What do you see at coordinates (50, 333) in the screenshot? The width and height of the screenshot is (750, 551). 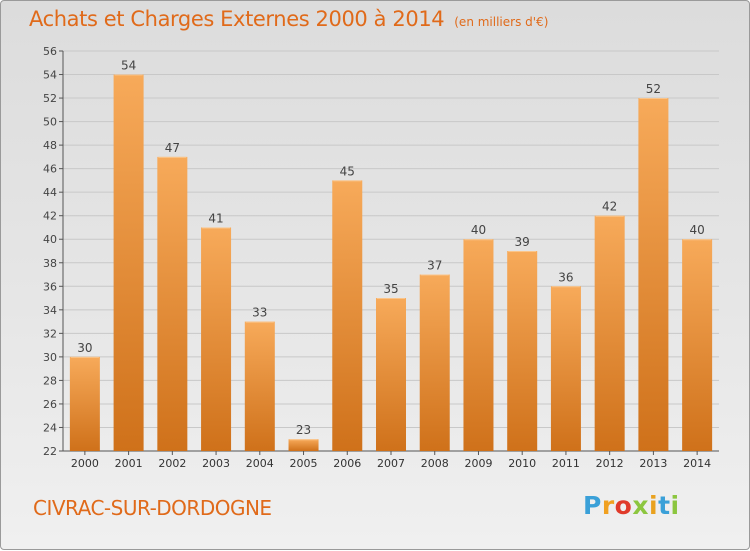 I see `y-tick-label: 32` at bounding box center [50, 333].